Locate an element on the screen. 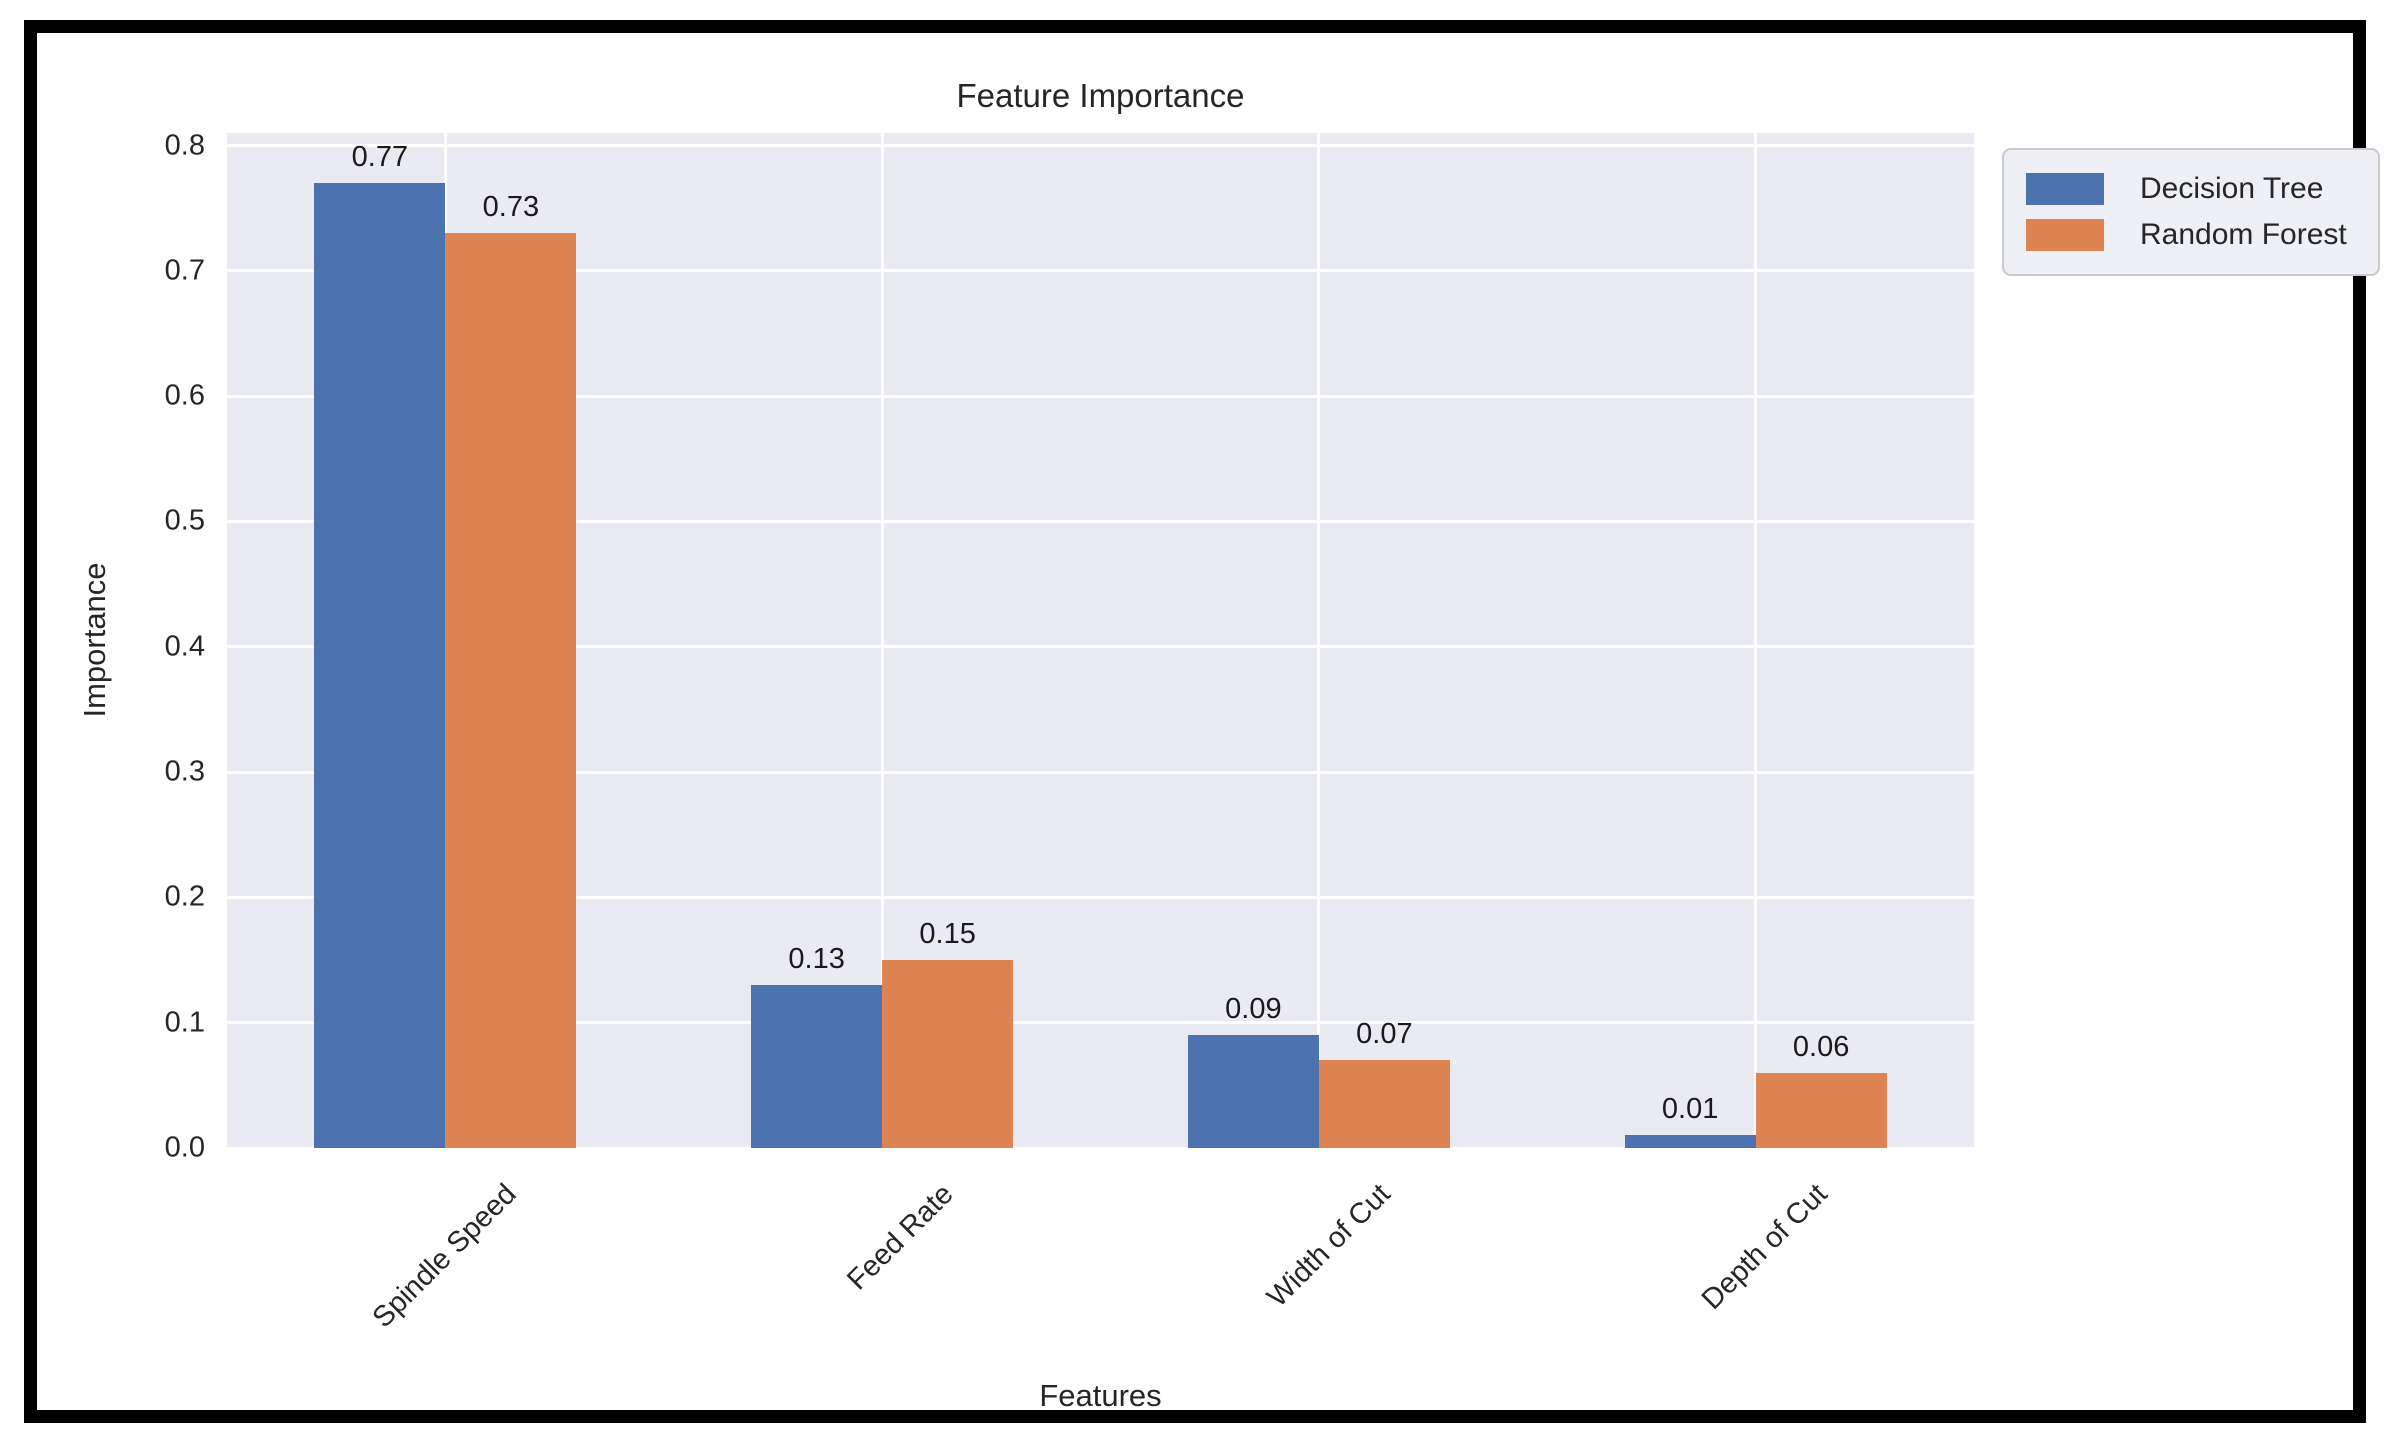 This screenshot has height=1445, width=2392. y-tick-0.0: 0.0 is located at coordinates (184, 1147).